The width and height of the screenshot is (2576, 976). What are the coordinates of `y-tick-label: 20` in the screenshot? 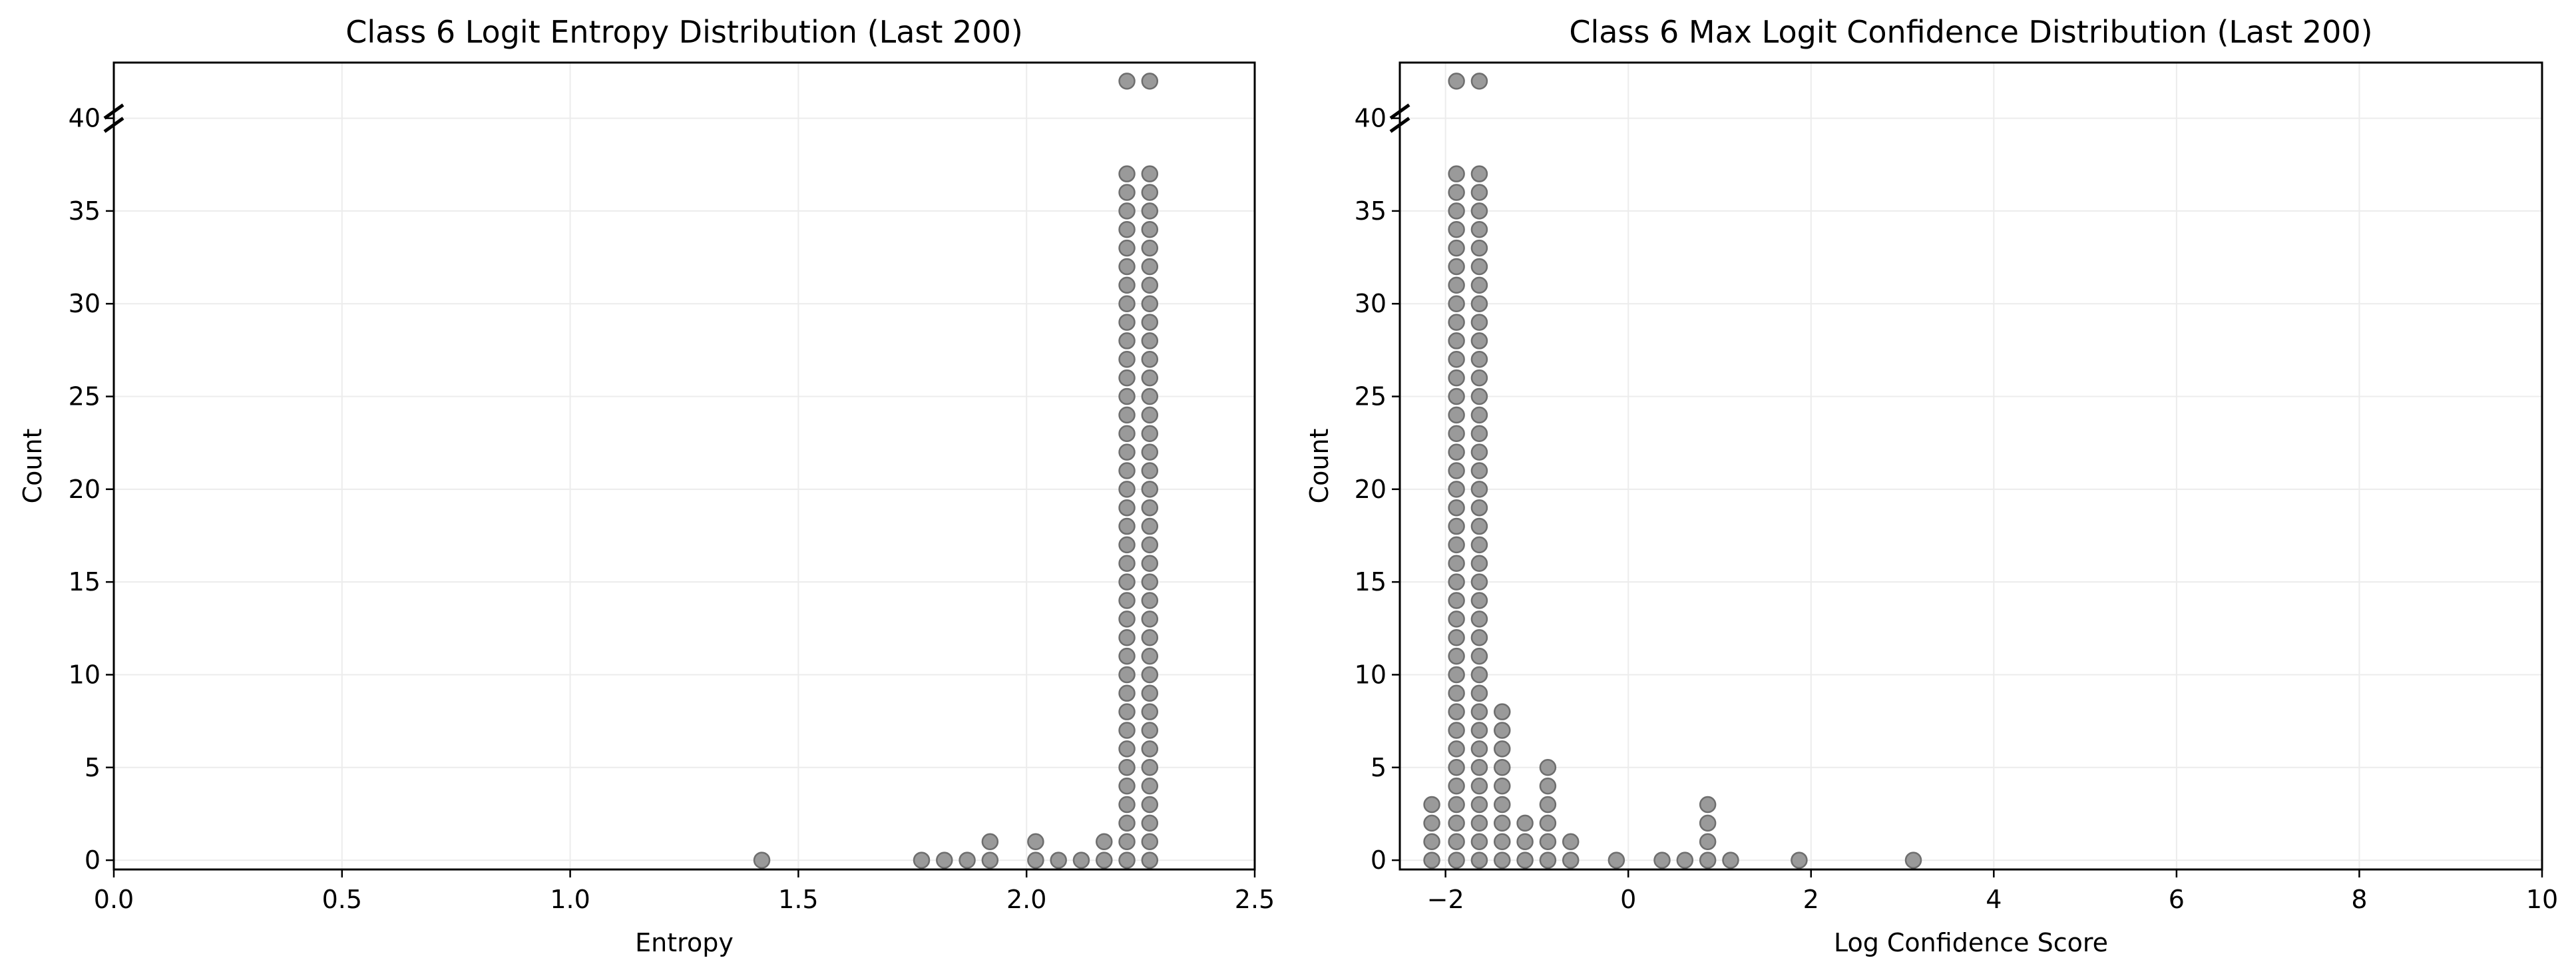 It's located at (1371, 489).